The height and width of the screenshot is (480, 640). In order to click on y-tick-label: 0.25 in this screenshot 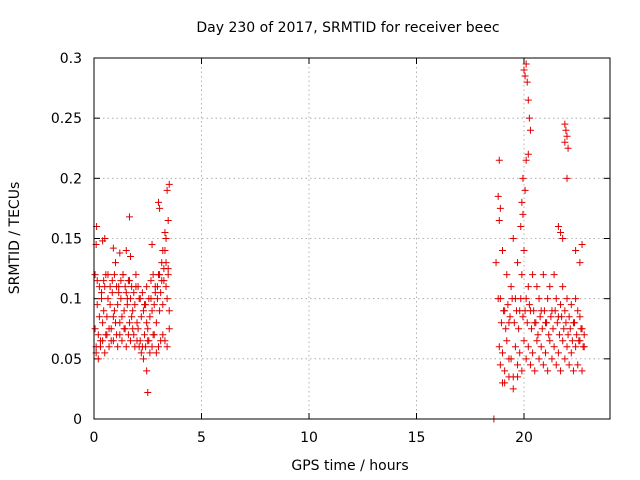, I will do `click(66, 119)`.